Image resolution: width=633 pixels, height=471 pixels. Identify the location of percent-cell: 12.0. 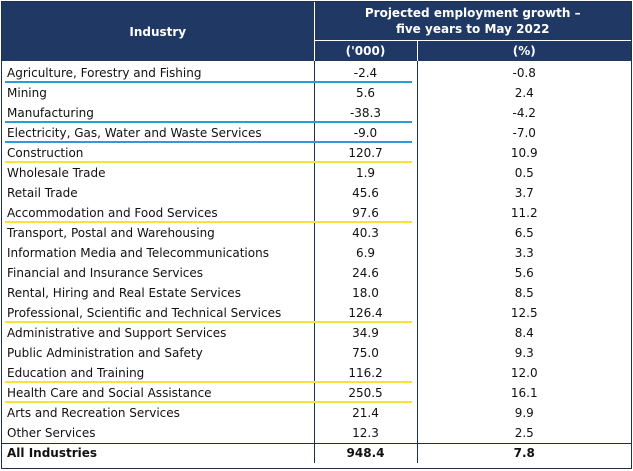
(524, 373).